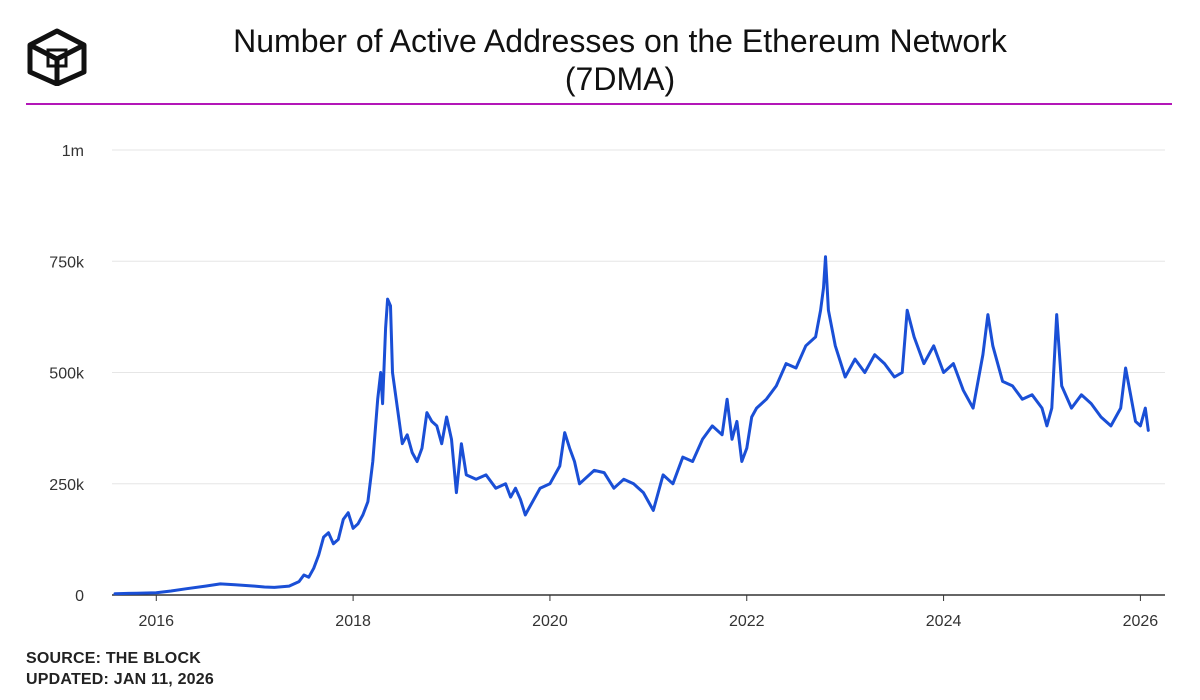 The width and height of the screenshot is (1200, 700). What do you see at coordinates (113, 658) in the screenshot?
I see `source-label: SOURCE: THE BLOCK` at bounding box center [113, 658].